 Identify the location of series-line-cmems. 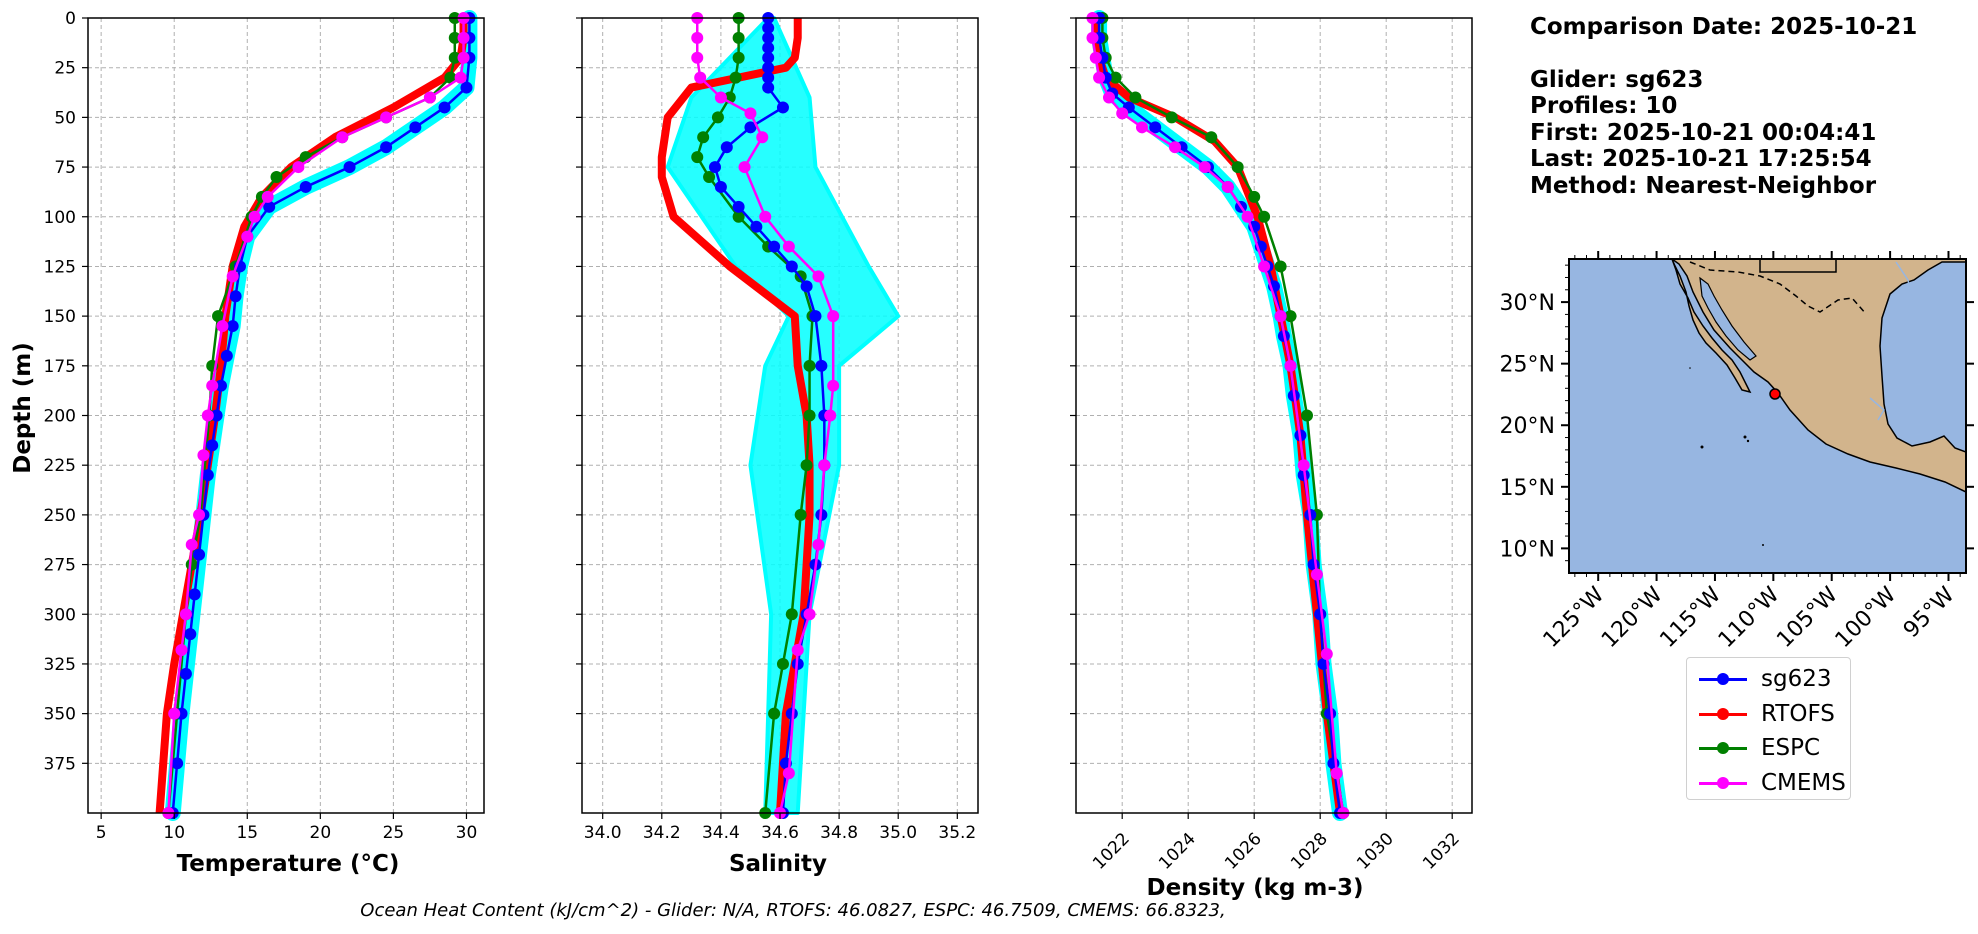
(316, 416).